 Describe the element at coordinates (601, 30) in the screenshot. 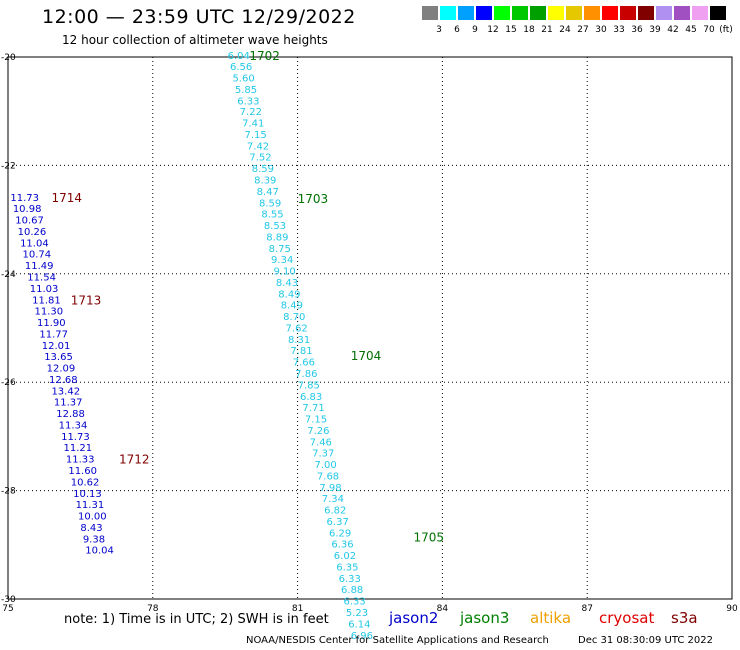

I see `colorbar-label: 30` at that location.